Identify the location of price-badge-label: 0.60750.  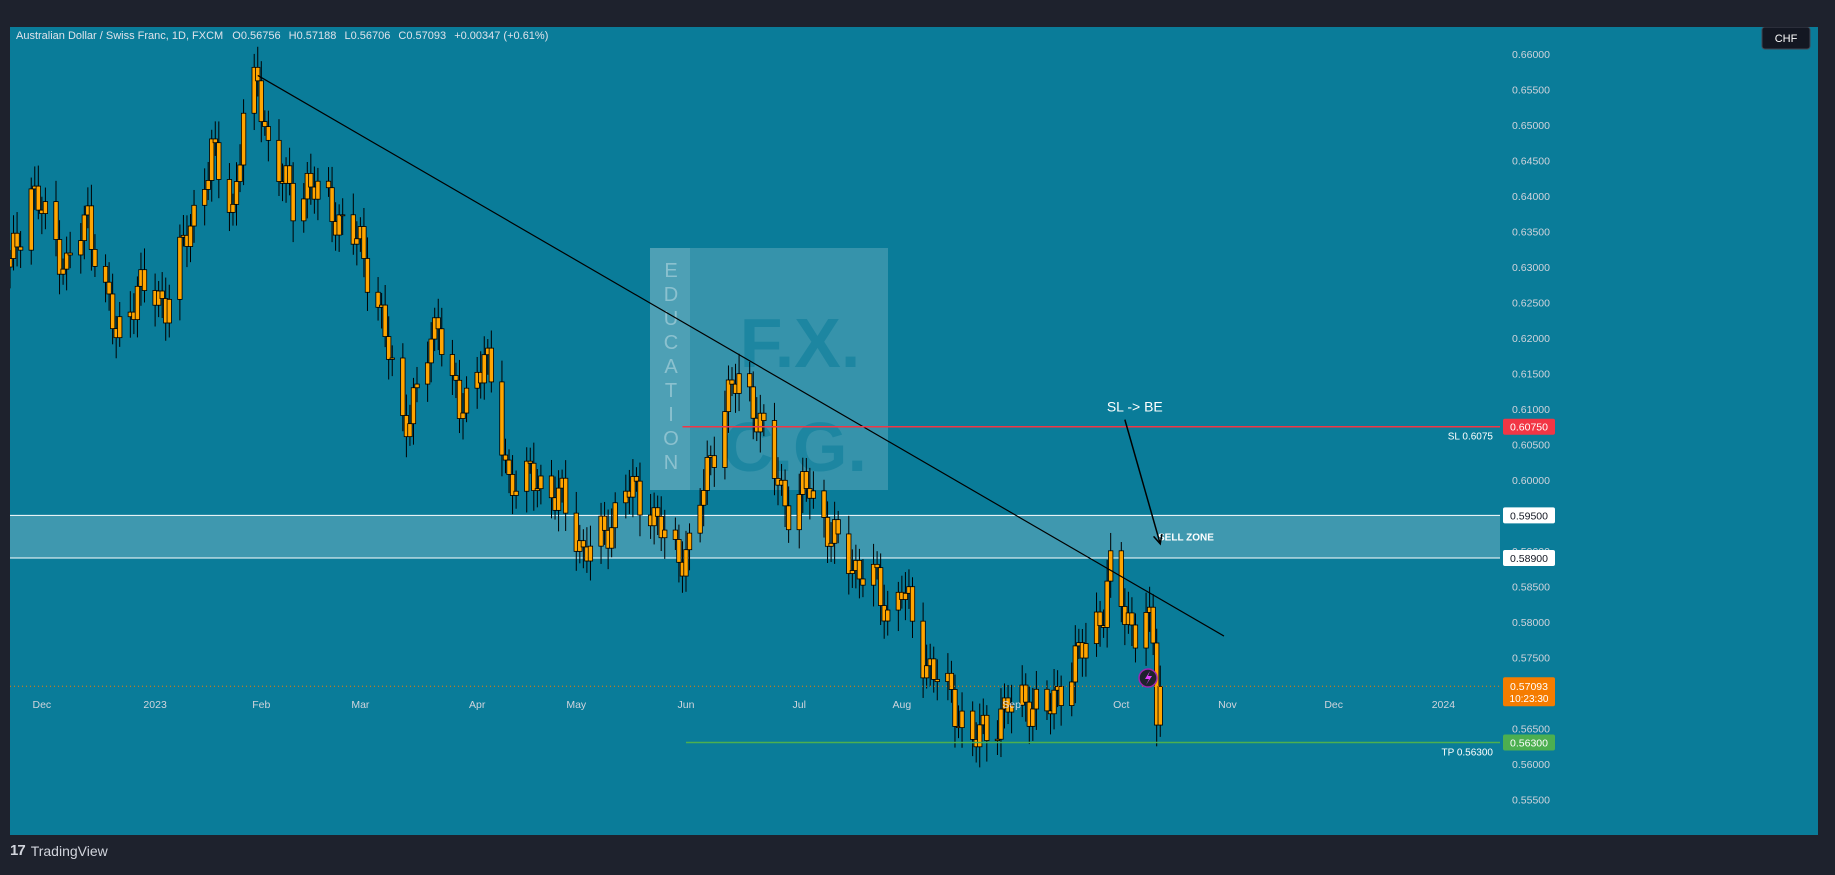
(1529, 428).